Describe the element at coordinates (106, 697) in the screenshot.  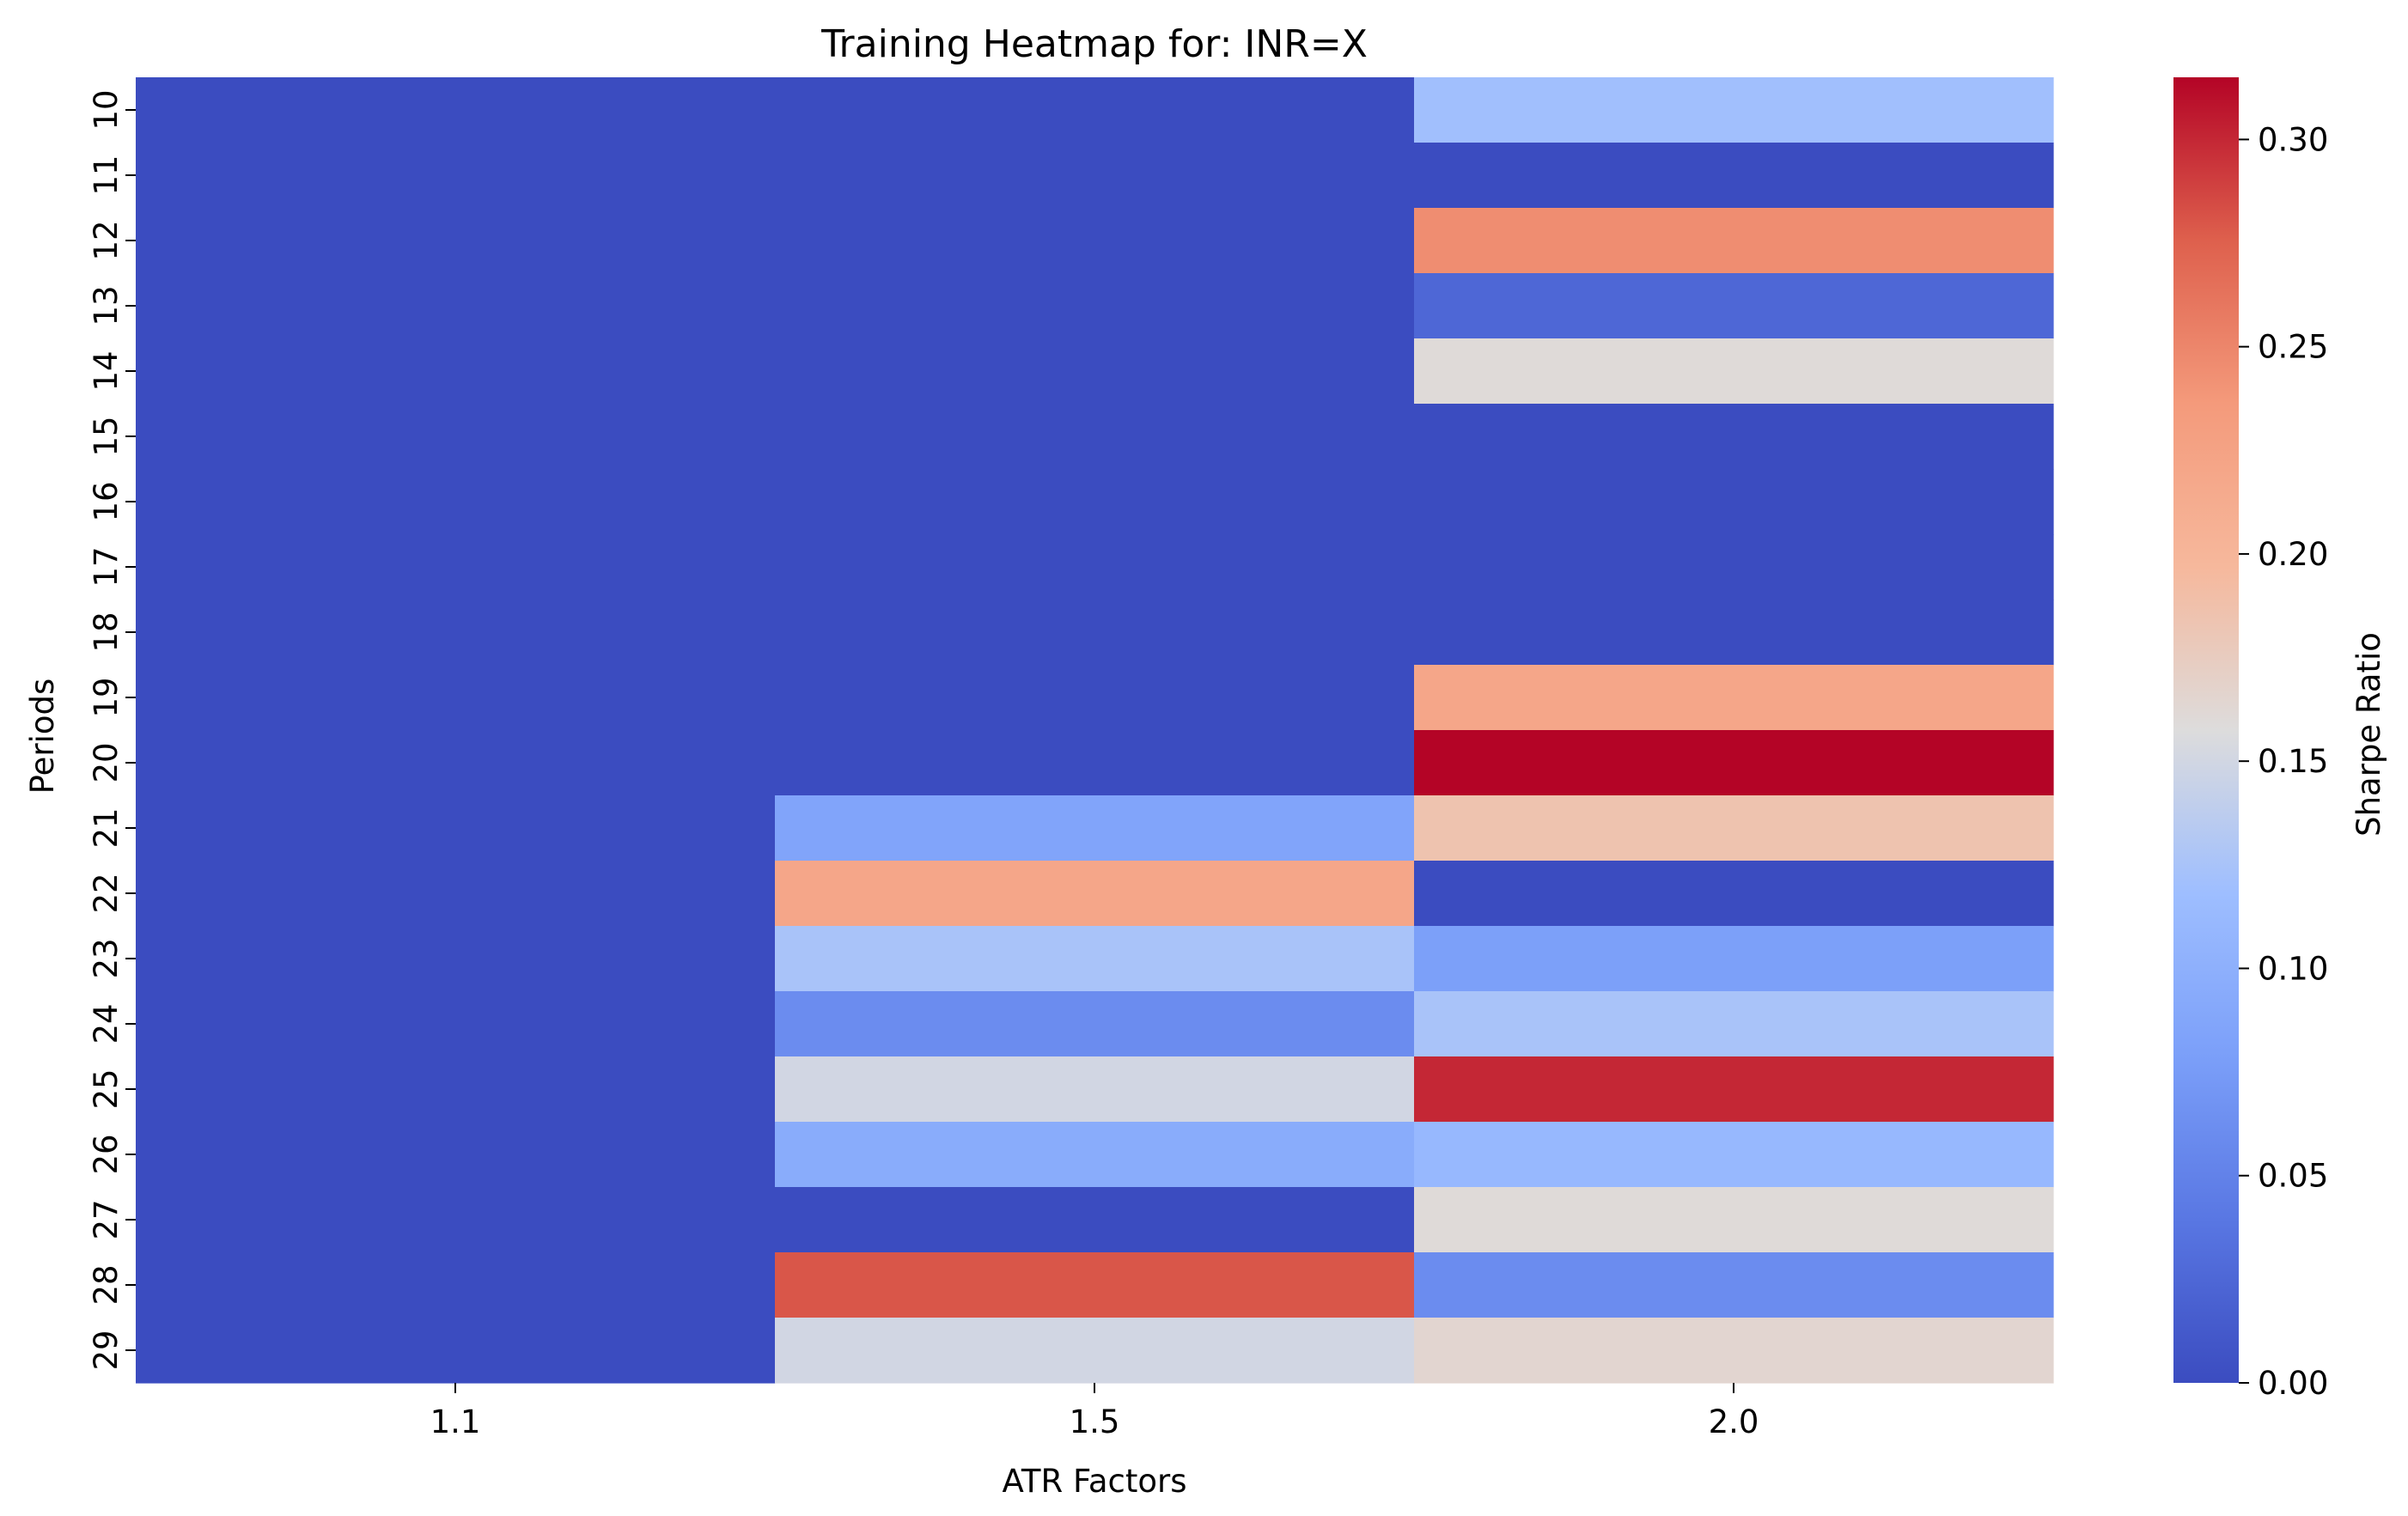
I see `y-tick-label: 19` at that location.